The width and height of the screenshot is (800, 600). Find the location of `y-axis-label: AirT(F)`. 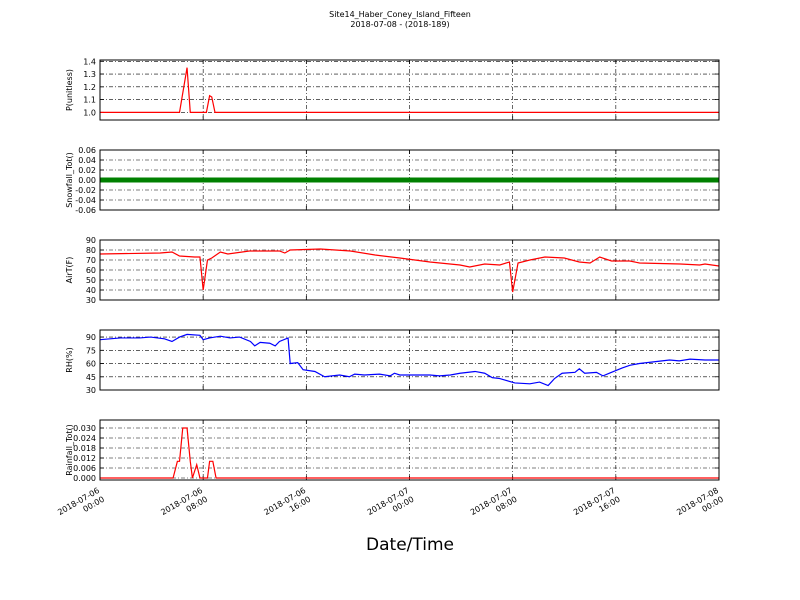

y-axis-label: AirT(F) is located at coordinates (69, 270).